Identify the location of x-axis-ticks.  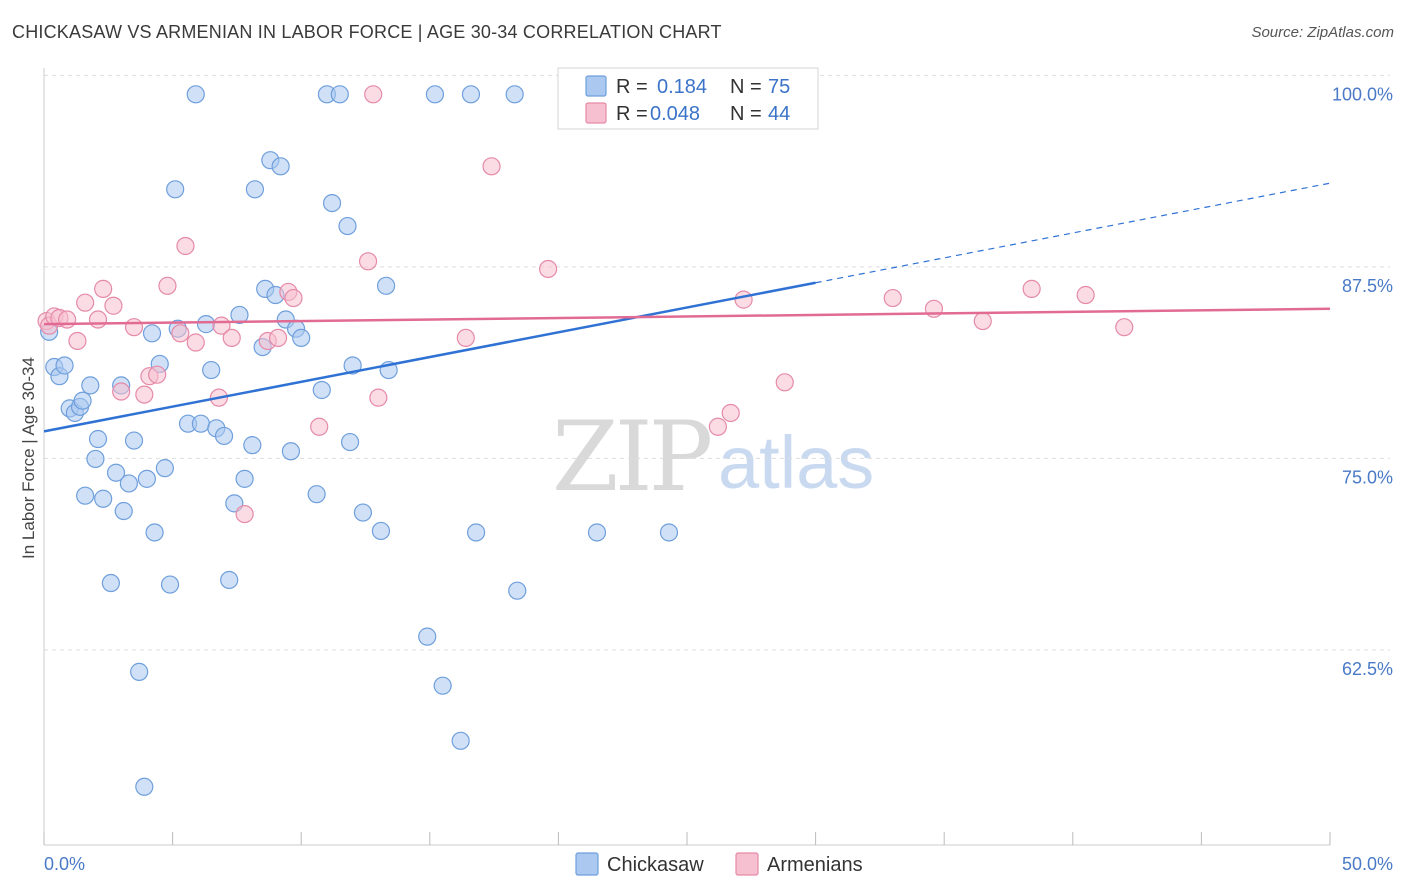
(687, 838).